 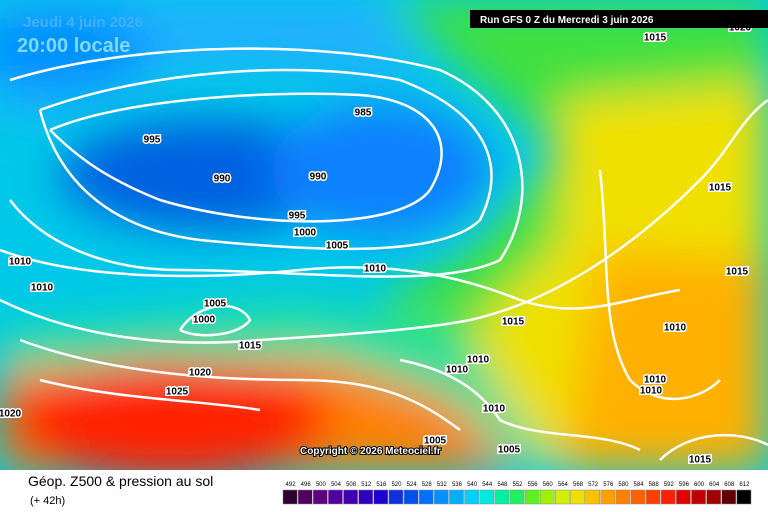 What do you see at coordinates (427, 485) in the screenshot?
I see `legend-label: 528` at bounding box center [427, 485].